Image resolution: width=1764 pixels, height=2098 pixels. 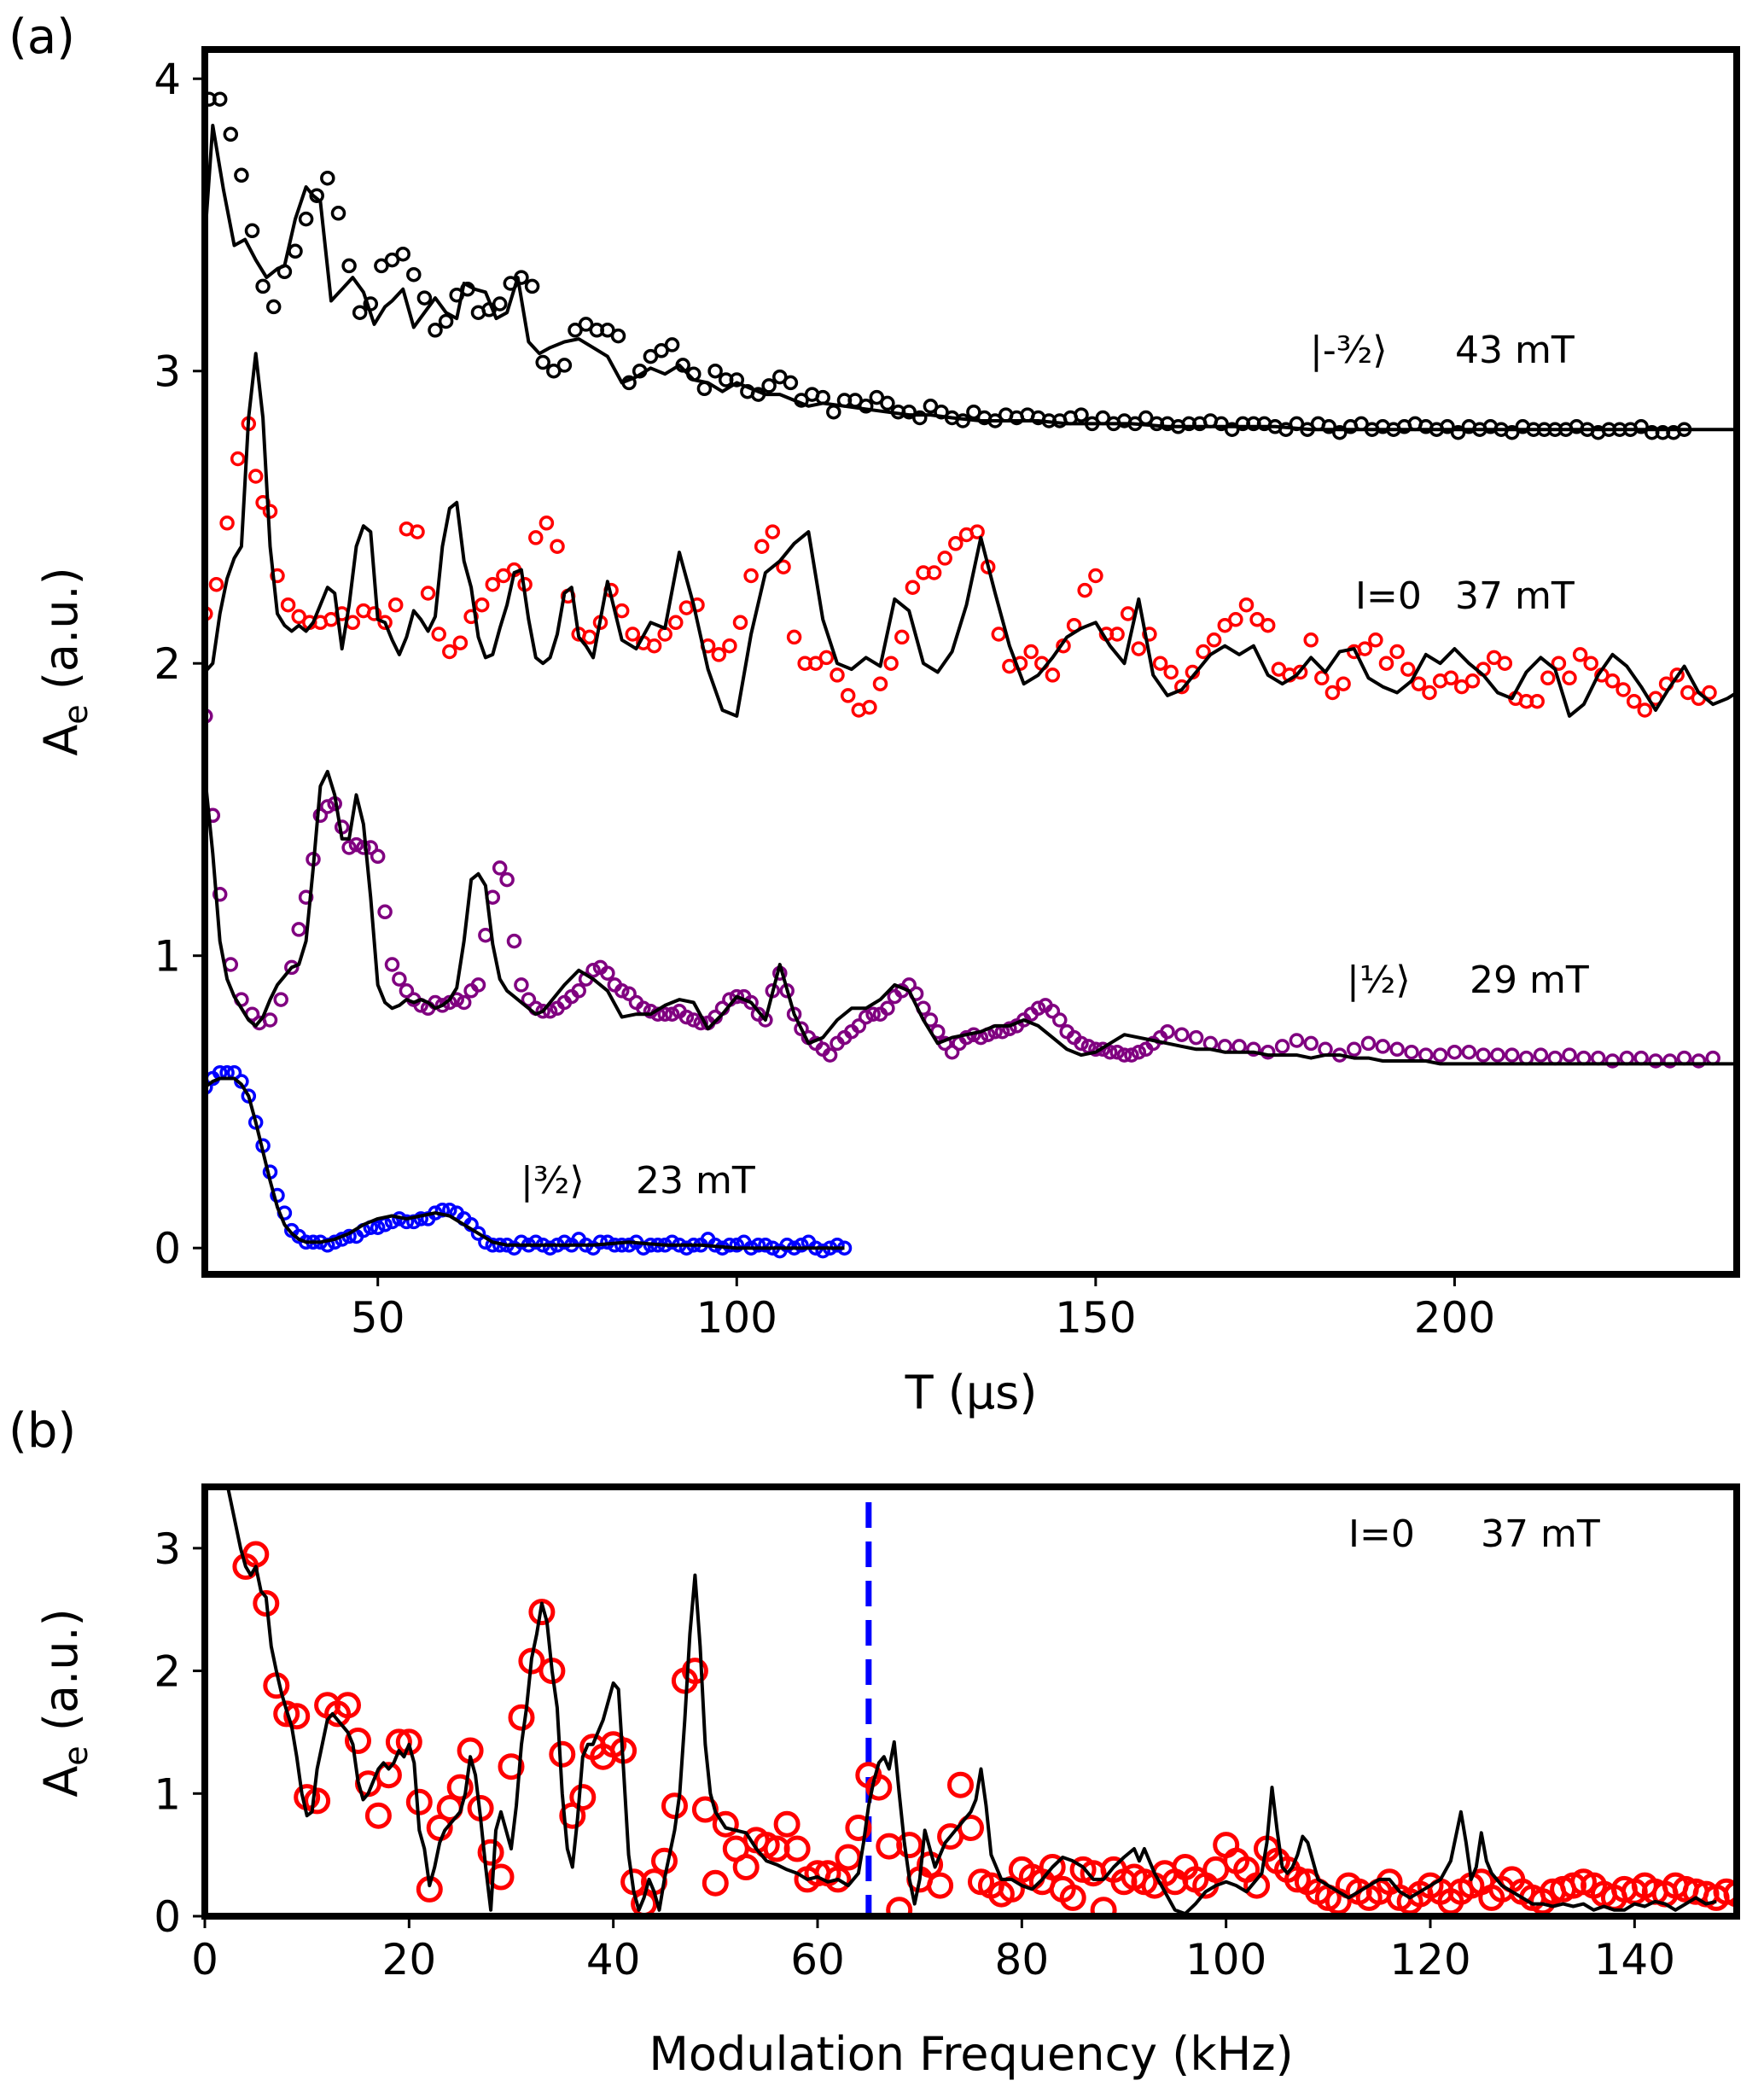 What do you see at coordinates (204, 1959) in the screenshot?
I see `x-tick-label: 0` at bounding box center [204, 1959].